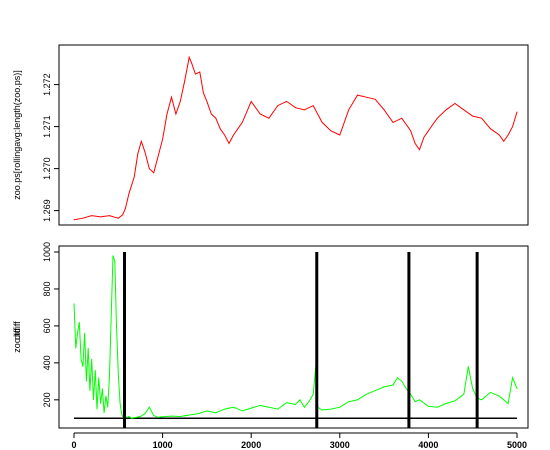 This screenshot has width=550, height=450. I want to click on x-tick-label: 2000, so click(251, 445).